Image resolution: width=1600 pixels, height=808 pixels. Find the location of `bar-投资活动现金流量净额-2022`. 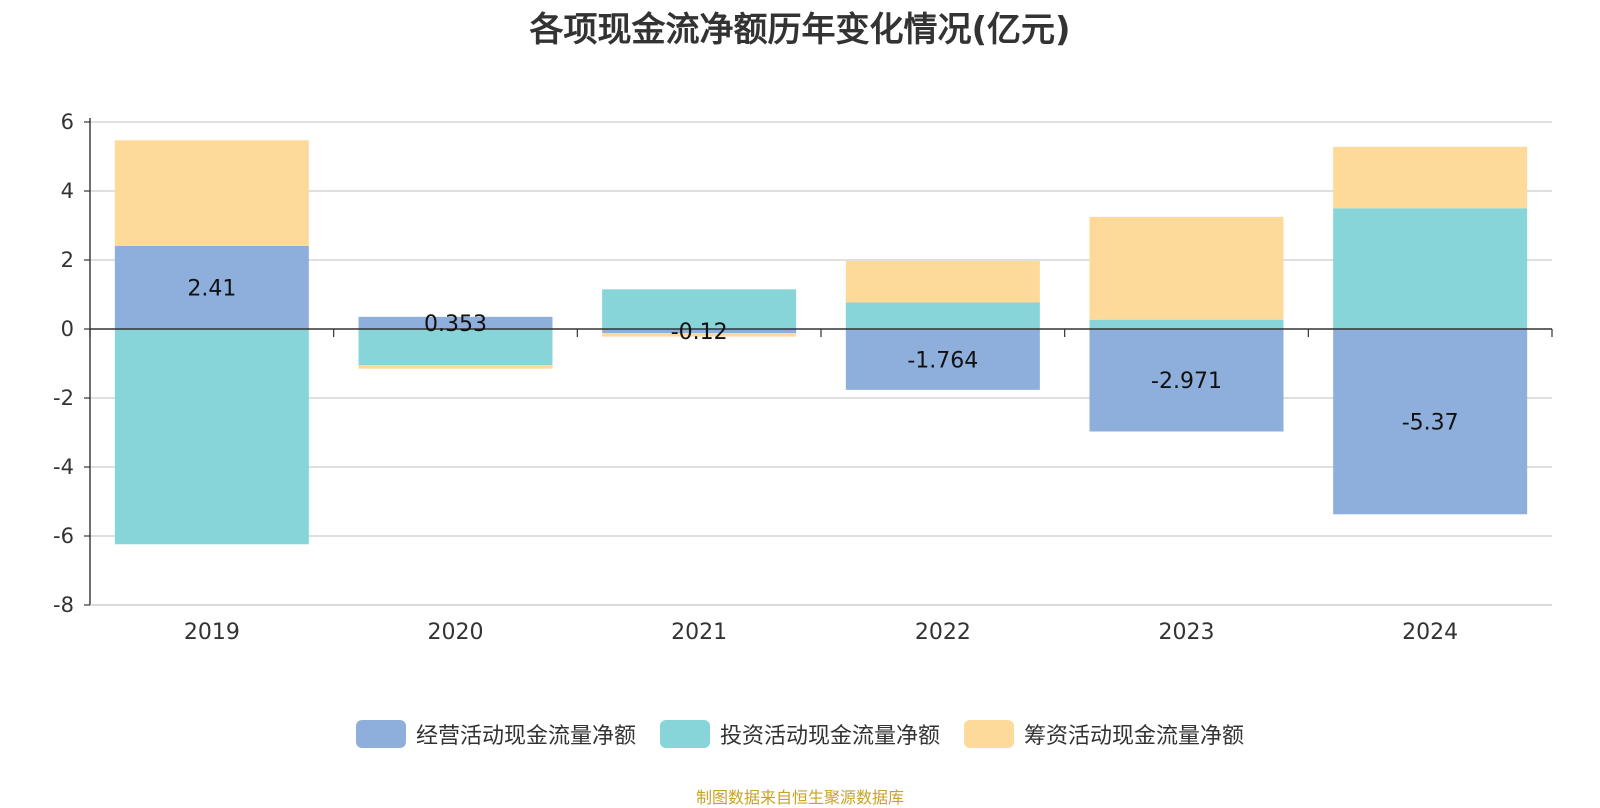

bar-投资活动现金流量净额-2022 is located at coordinates (942, 315).